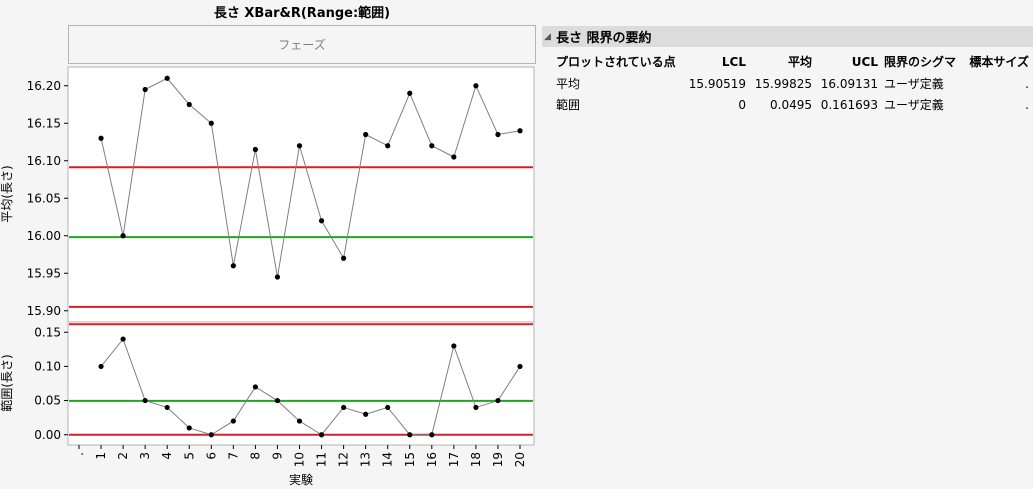 The height and width of the screenshot is (489, 1033). I want to click on xbar-y-axis: 15.90 15.95 16.00 16.05 16.10 16.15 16.20, so click(47, 198).